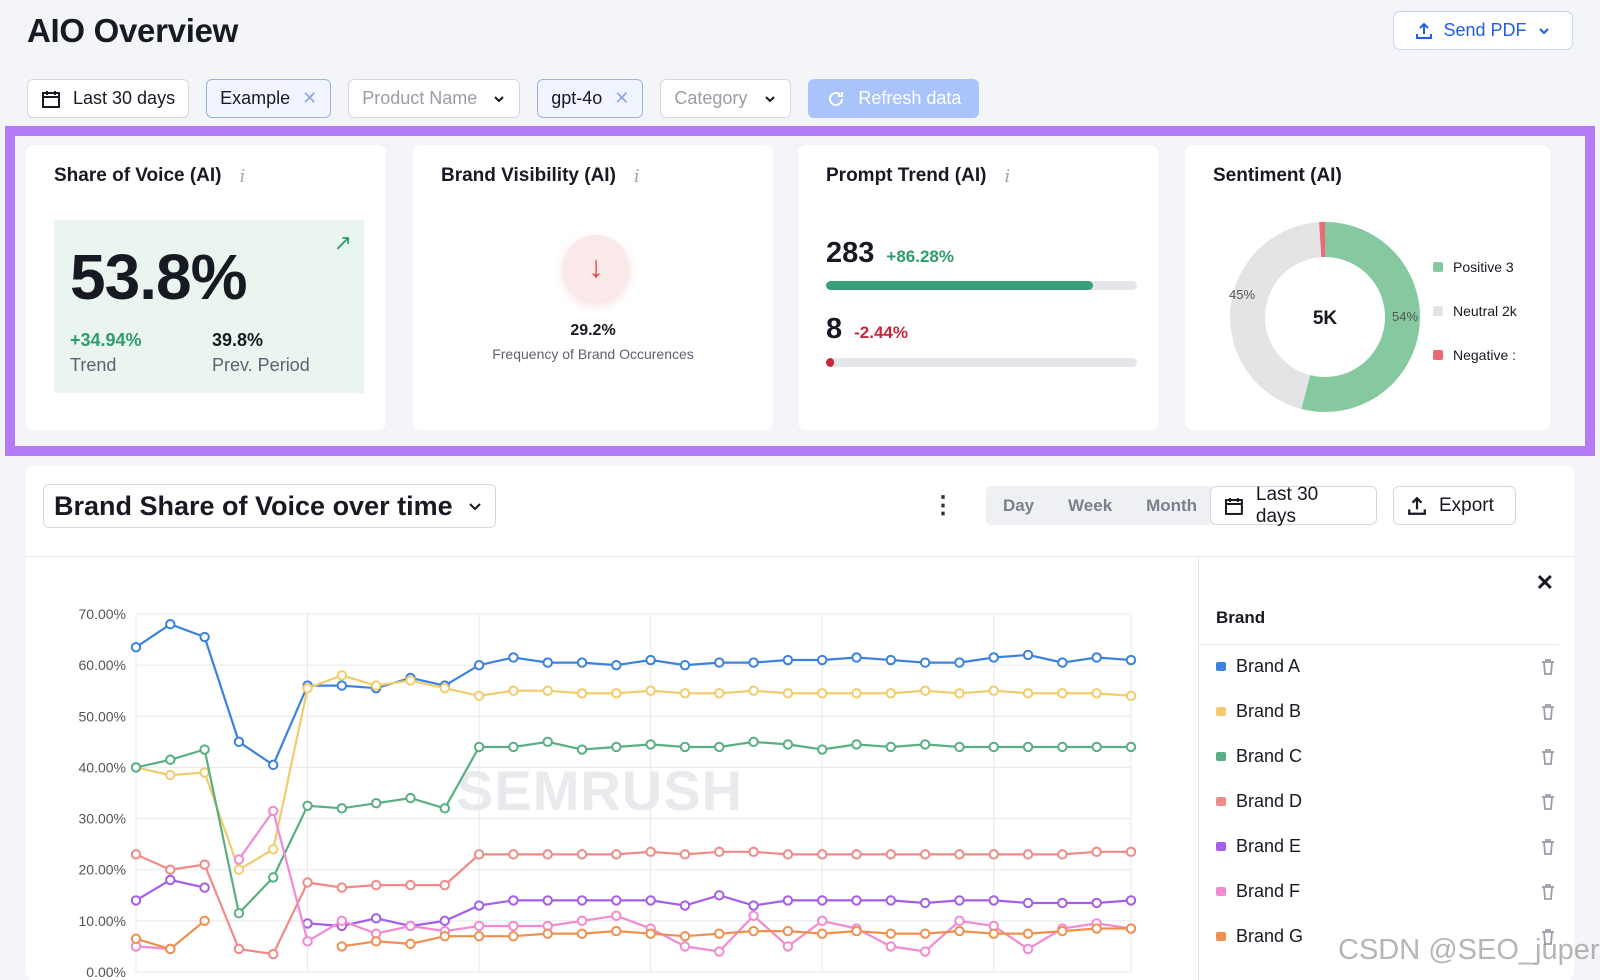 The image size is (1600, 980). I want to click on product-name-select: Product Name, so click(434, 98).